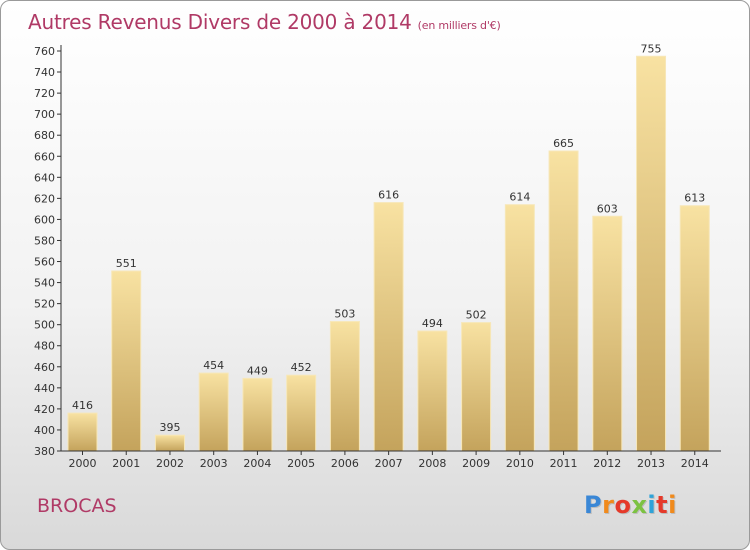 The image size is (750, 550). I want to click on y-tick-460: 460, so click(44, 367).